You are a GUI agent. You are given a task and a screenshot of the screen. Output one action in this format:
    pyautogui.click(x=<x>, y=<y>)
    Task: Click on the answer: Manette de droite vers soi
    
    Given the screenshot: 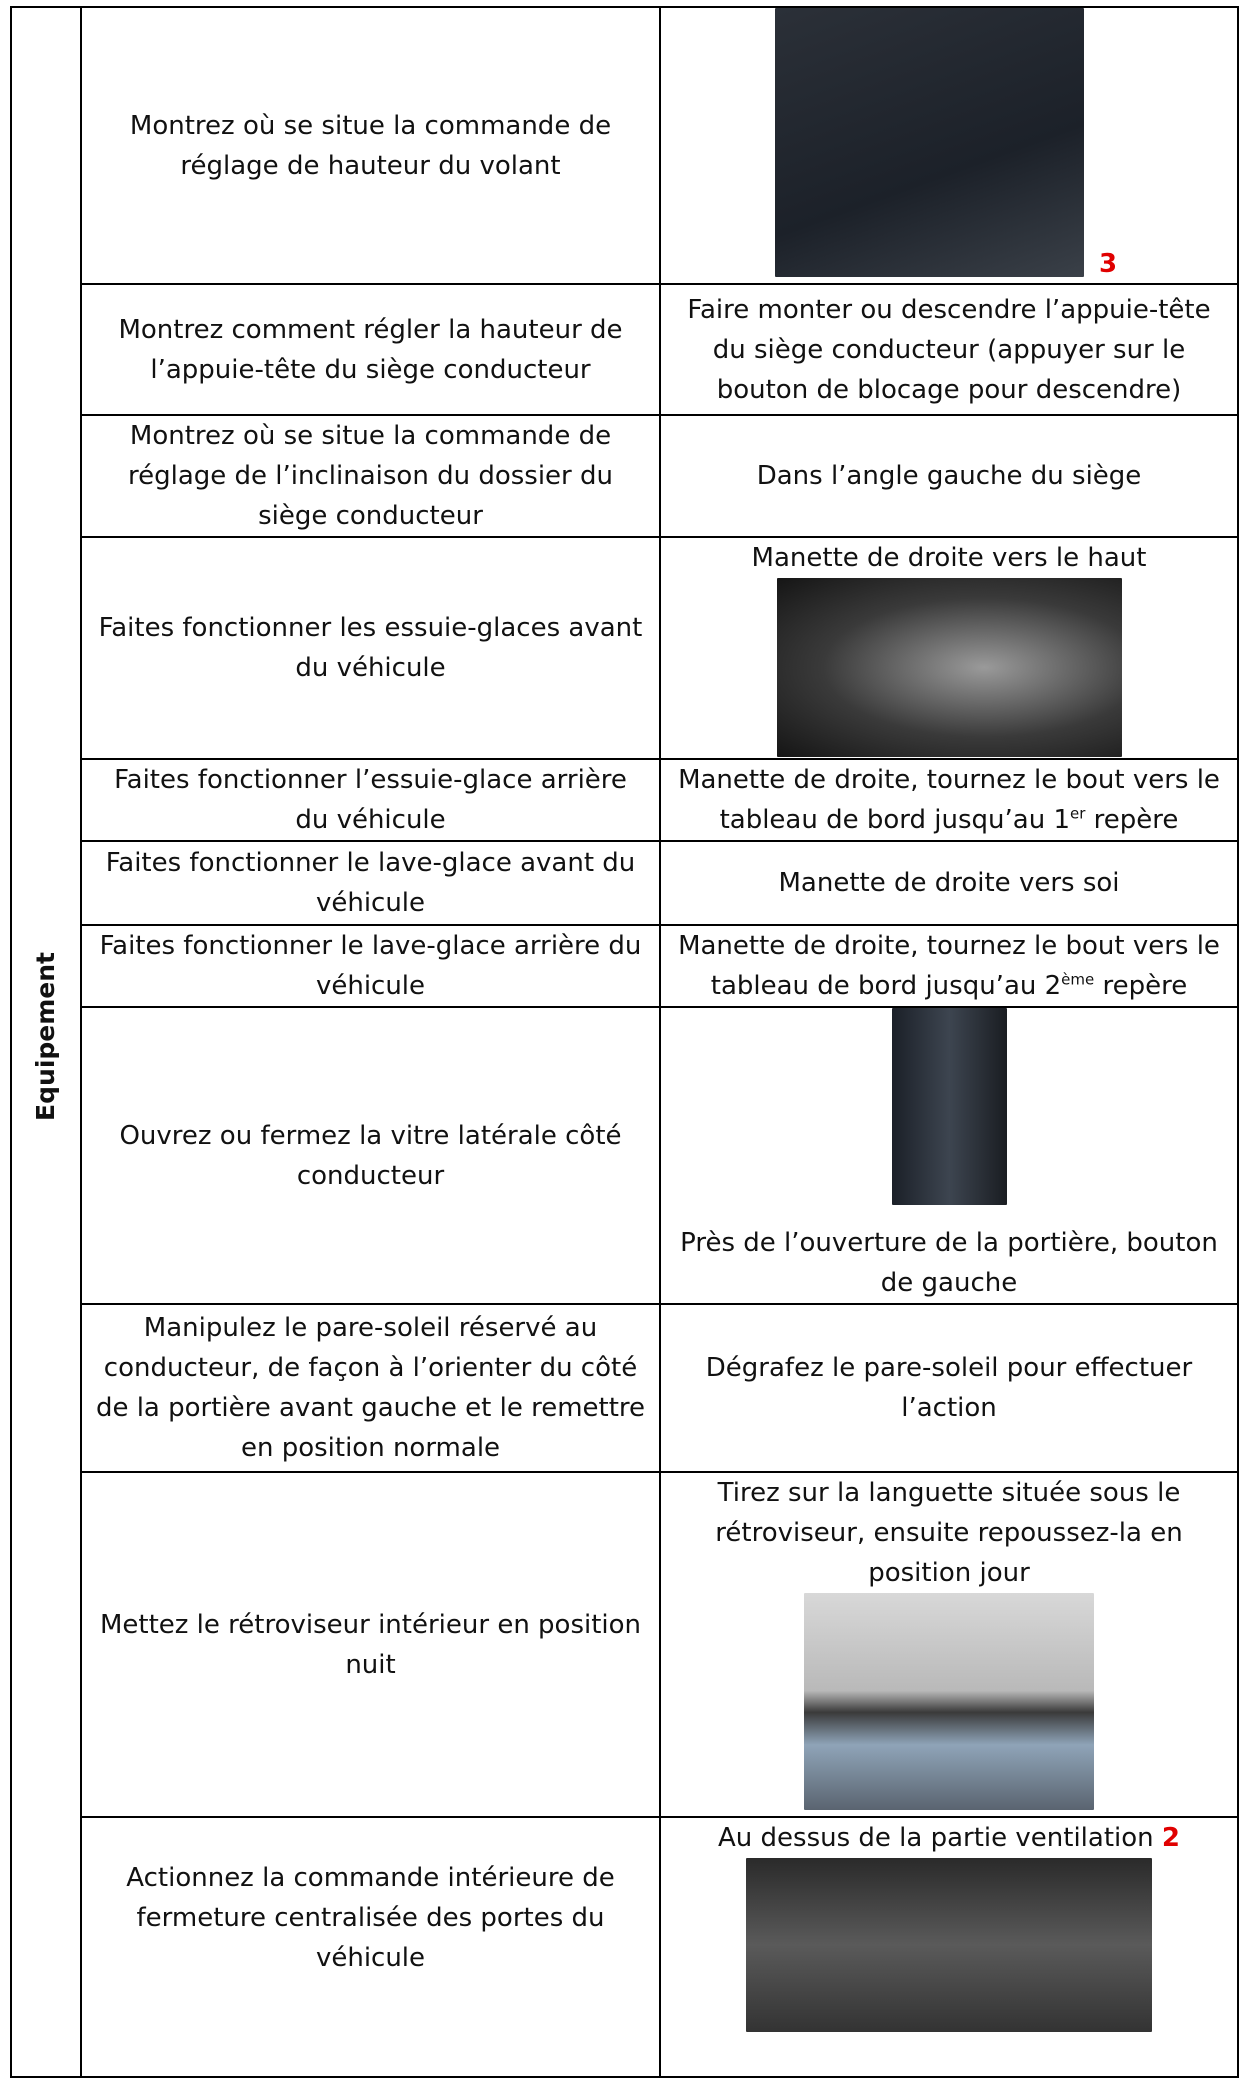 What is the action you would take?
    pyautogui.click(x=949, y=883)
    